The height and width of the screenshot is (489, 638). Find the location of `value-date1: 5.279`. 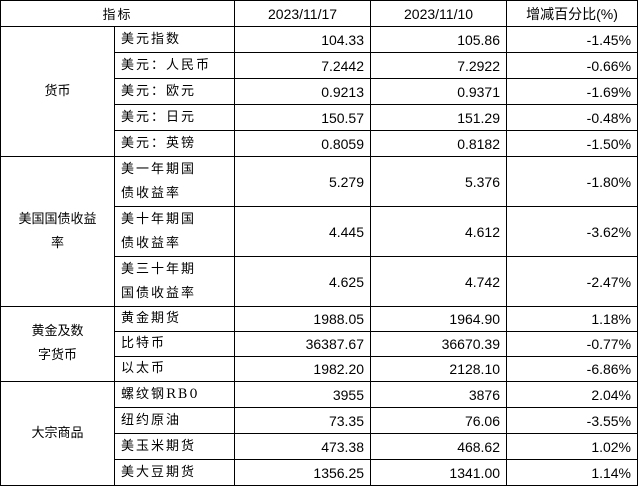

value-date1: 5.279 is located at coordinates (303, 181).